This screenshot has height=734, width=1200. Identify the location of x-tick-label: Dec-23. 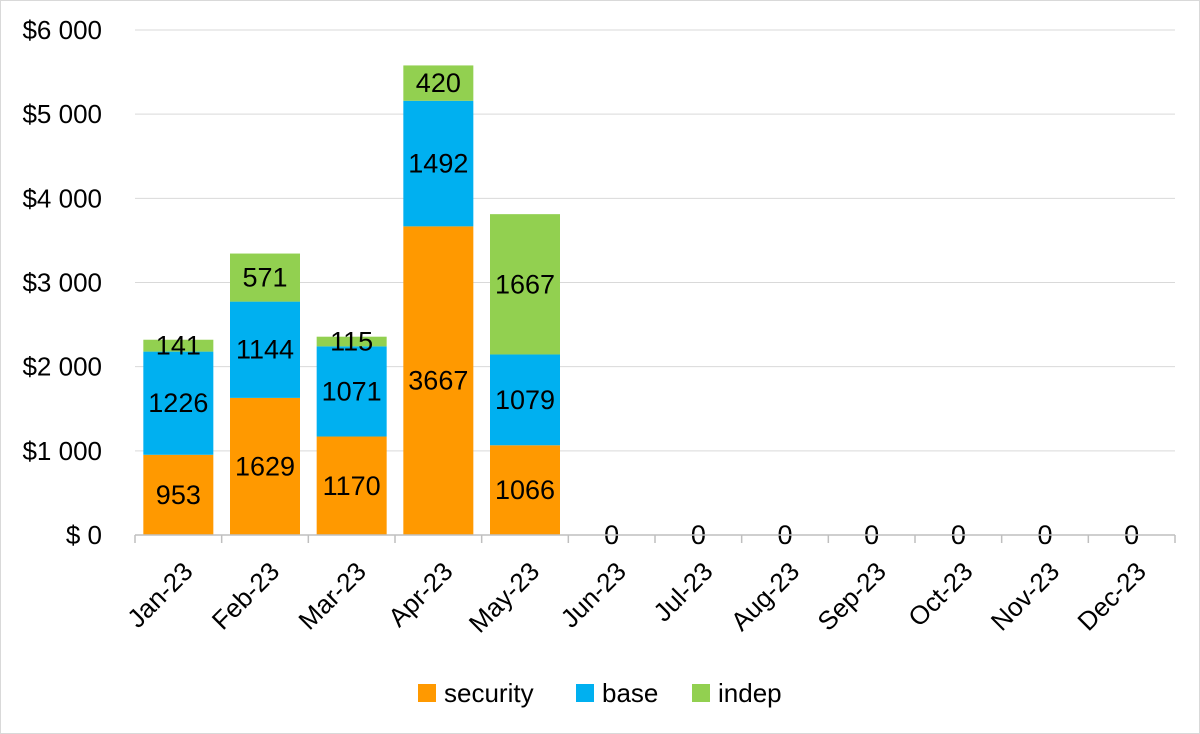
(1111, 596).